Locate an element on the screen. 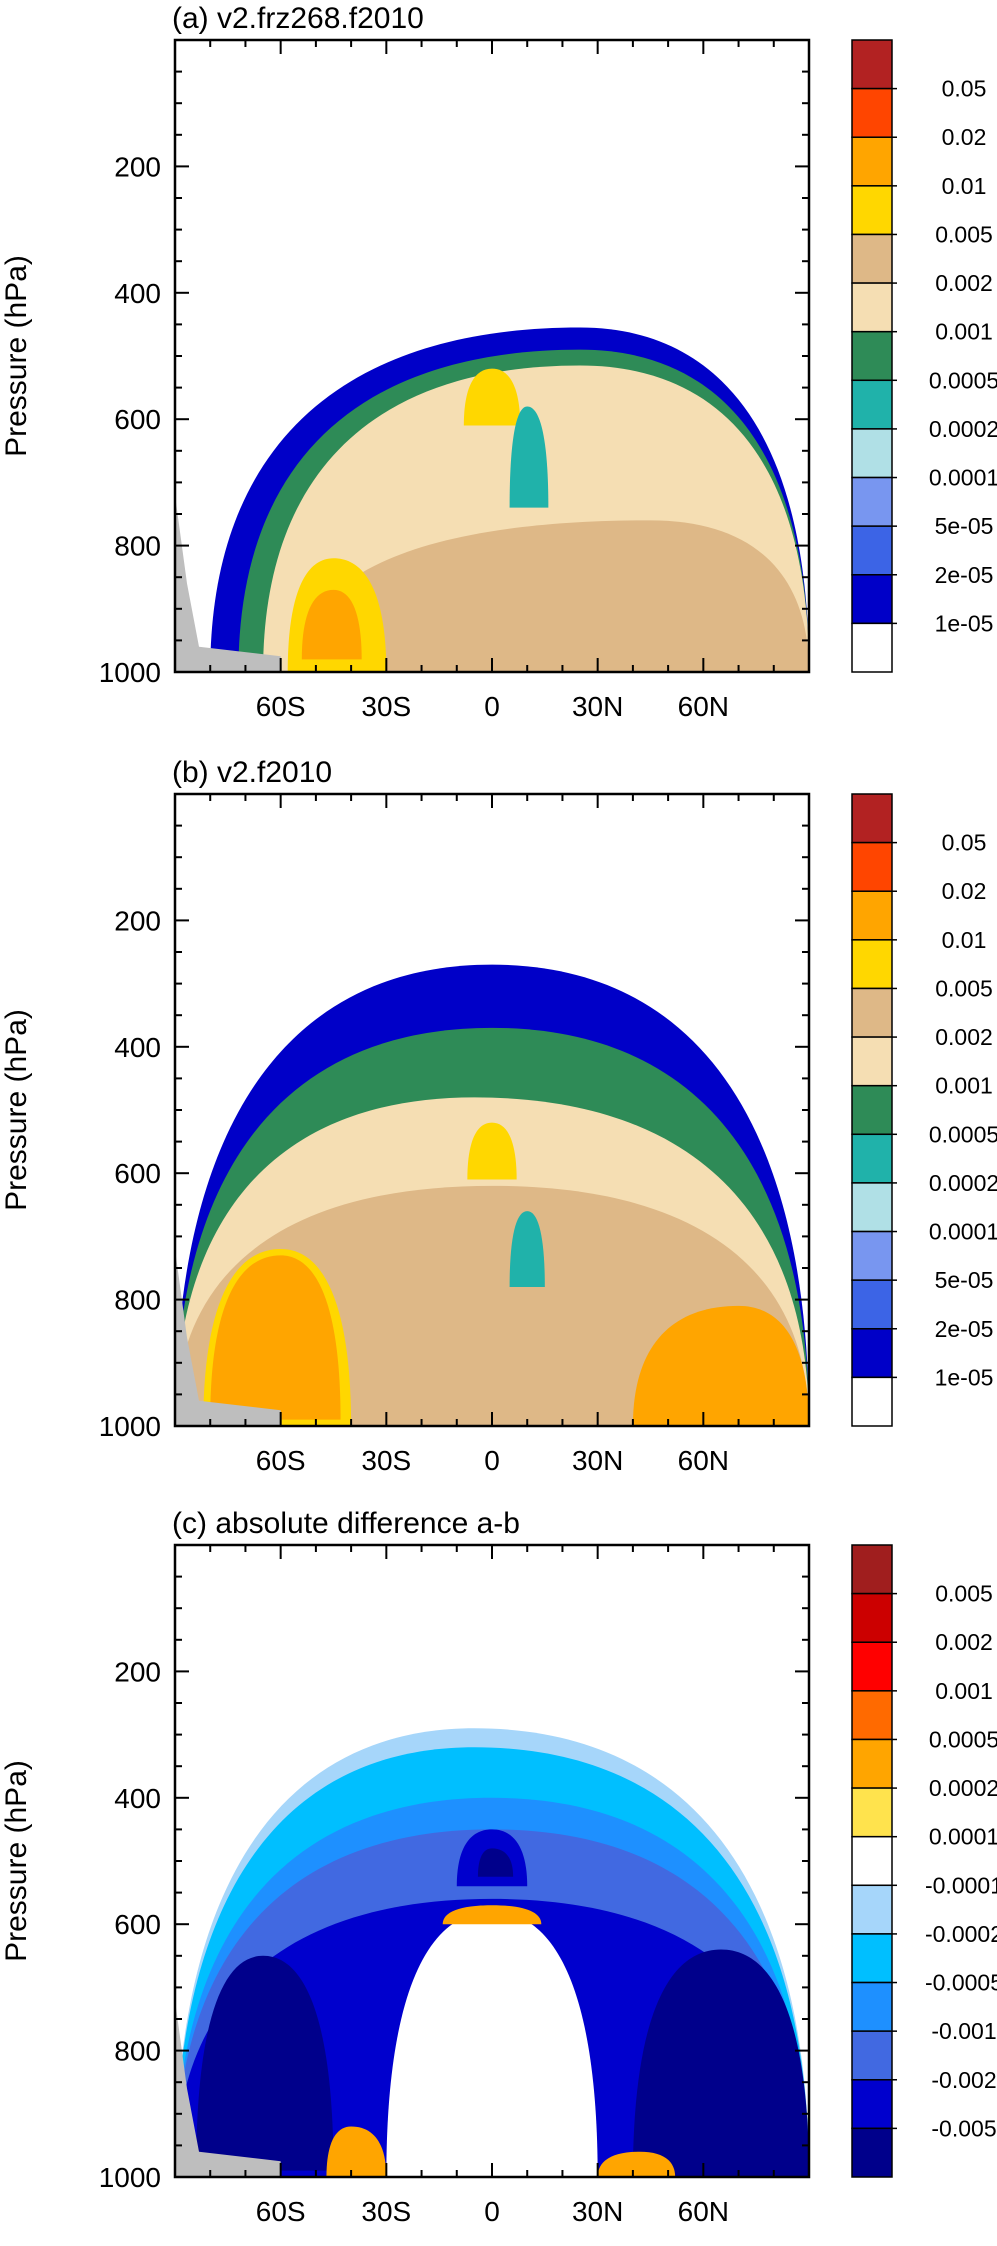 The height and width of the screenshot is (2246, 997). y-tick-label: 400 is located at coordinates (137, 1047).